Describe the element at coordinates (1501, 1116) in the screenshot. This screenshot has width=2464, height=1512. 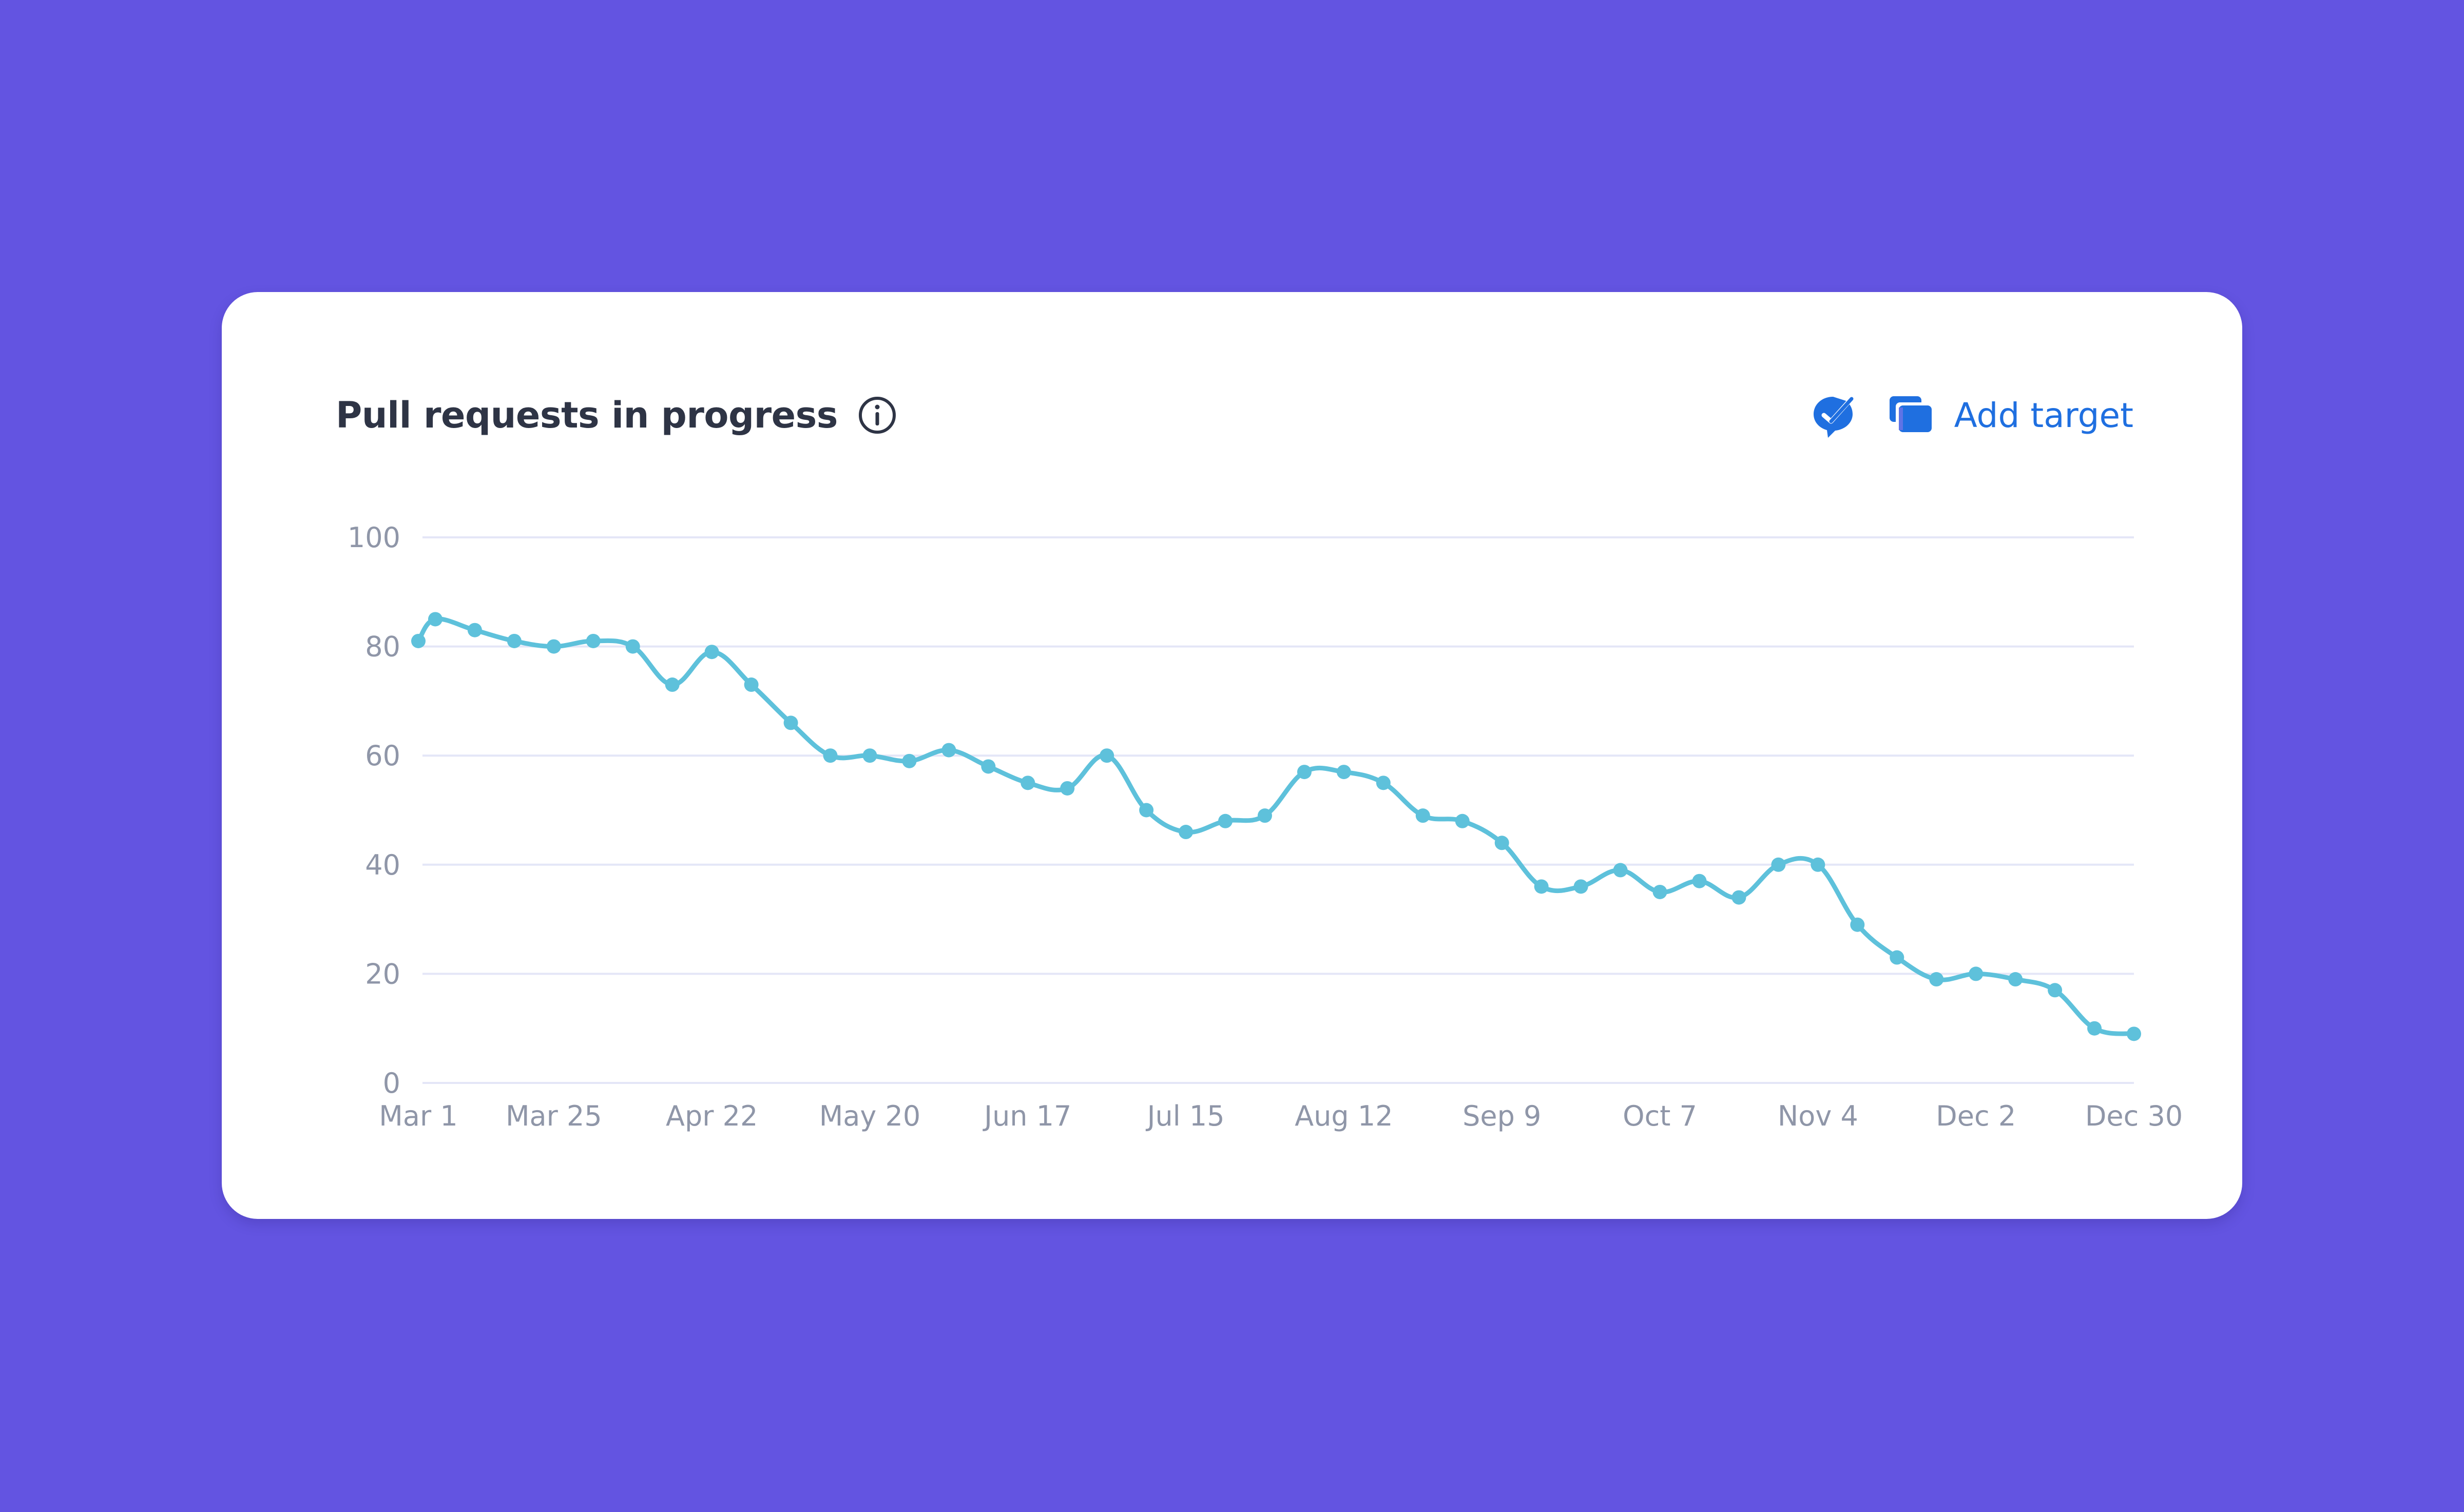
I see `x-tick-label: Sep 9` at that location.